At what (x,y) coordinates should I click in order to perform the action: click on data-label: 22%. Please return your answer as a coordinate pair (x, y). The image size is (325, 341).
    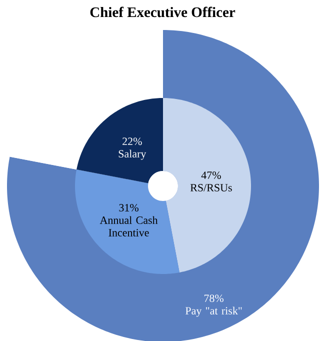
    Looking at the image, I should click on (132, 142).